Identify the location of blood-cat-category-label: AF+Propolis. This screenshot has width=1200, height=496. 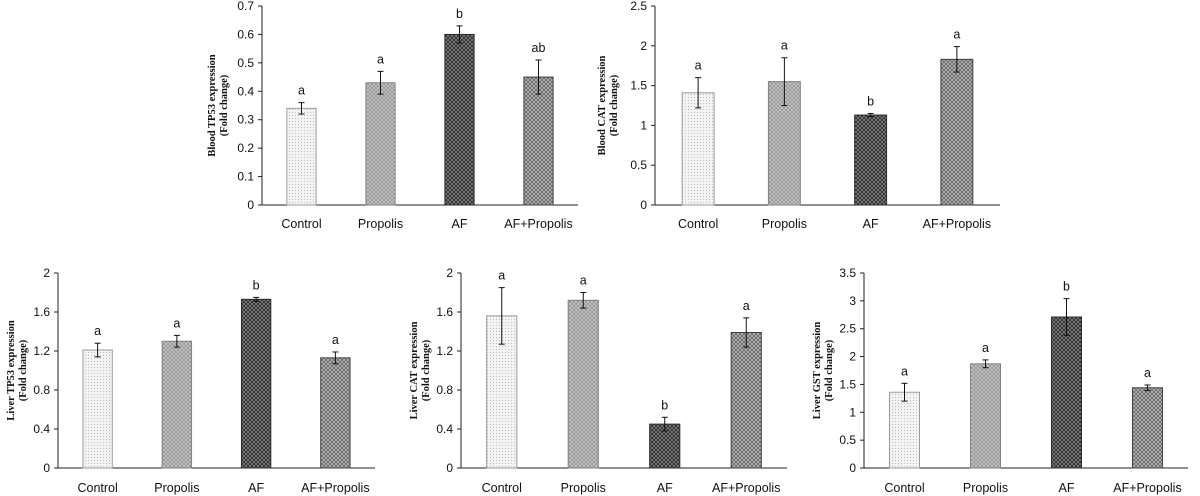
(957, 224).